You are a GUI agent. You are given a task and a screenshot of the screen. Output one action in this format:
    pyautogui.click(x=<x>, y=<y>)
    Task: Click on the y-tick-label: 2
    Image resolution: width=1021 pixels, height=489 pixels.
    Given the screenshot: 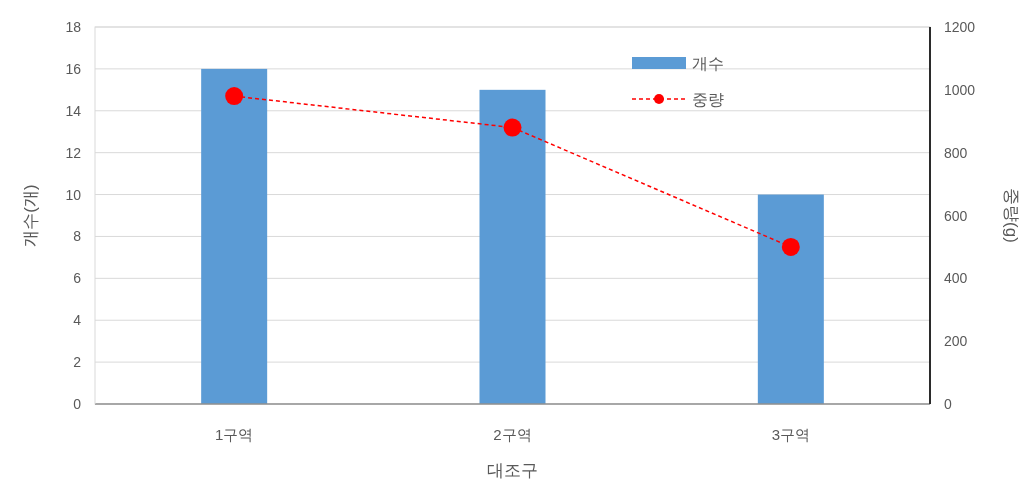 What is the action you would take?
    pyautogui.click(x=77, y=362)
    